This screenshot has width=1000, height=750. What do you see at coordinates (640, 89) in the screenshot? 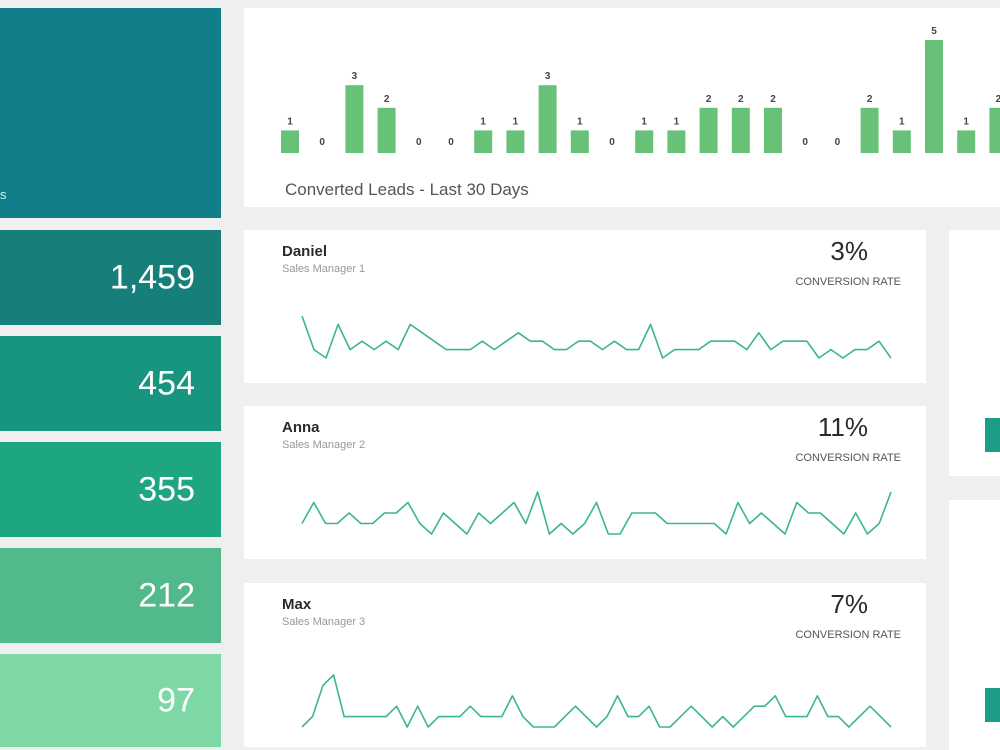
I see `converted-leads-chart: 1 0 3 2 0 0 1 1 3 1 0 1 1 2 2 2 0 0 2 1 5 1 2` at bounding box center [640, 89].